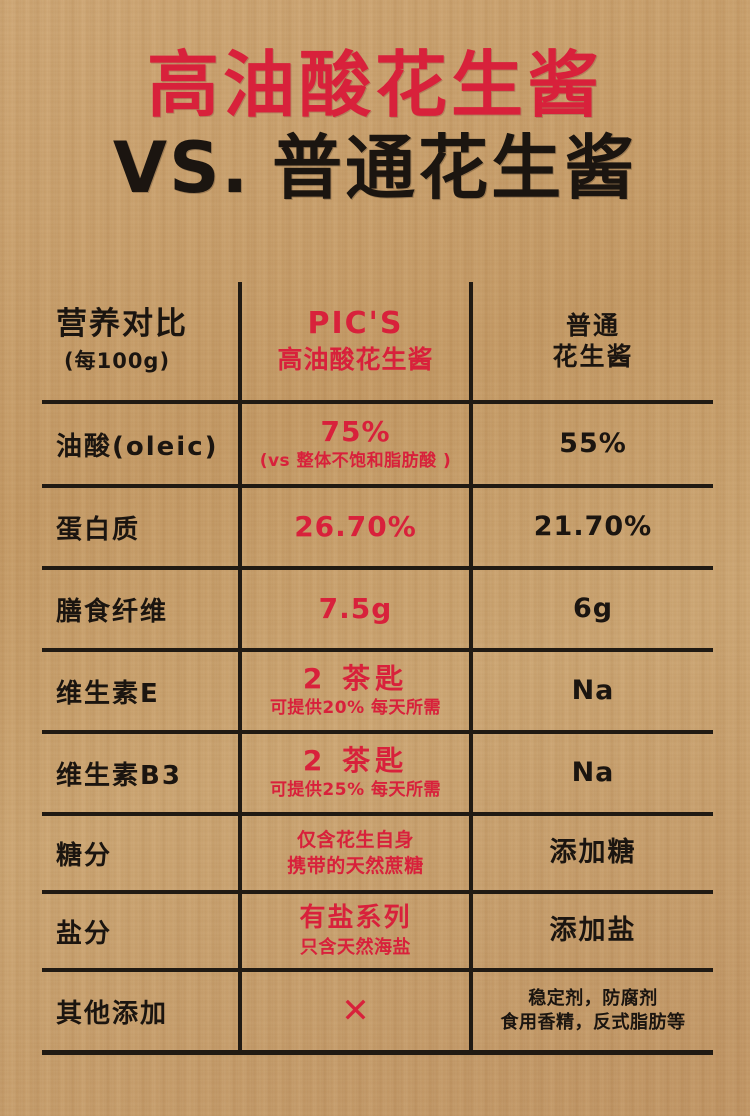 The width and height of the screenshot is (750, 1116). Describe the element at coordinates (593, 1022) in the screenshot. I see `row-regular-note: 食用香精，反式脂肪等` at that location.